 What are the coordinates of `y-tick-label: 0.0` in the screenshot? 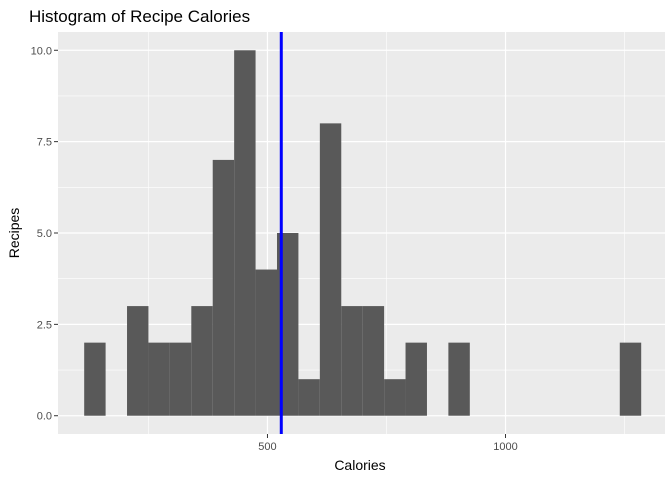 It's located at (44, 417).